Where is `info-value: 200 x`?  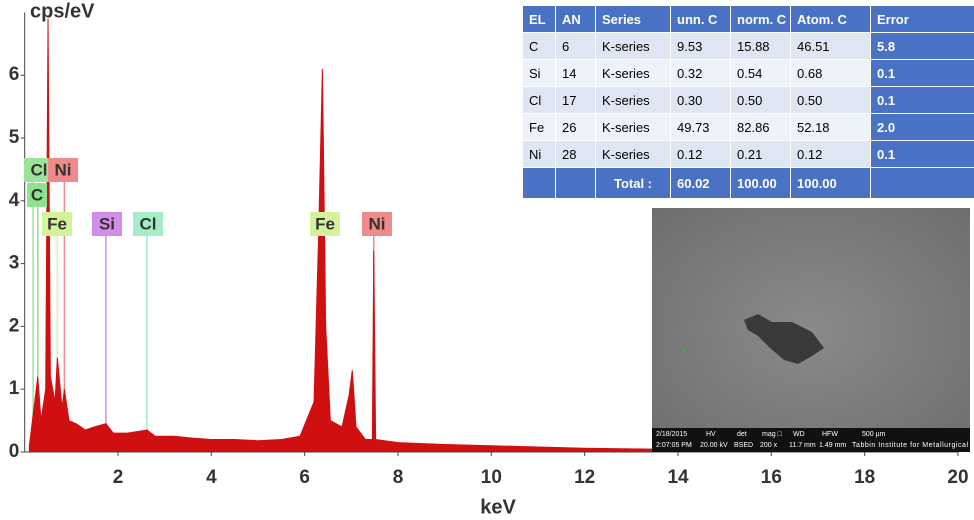 info-value: 200 x is located at coordinates (769, 445).